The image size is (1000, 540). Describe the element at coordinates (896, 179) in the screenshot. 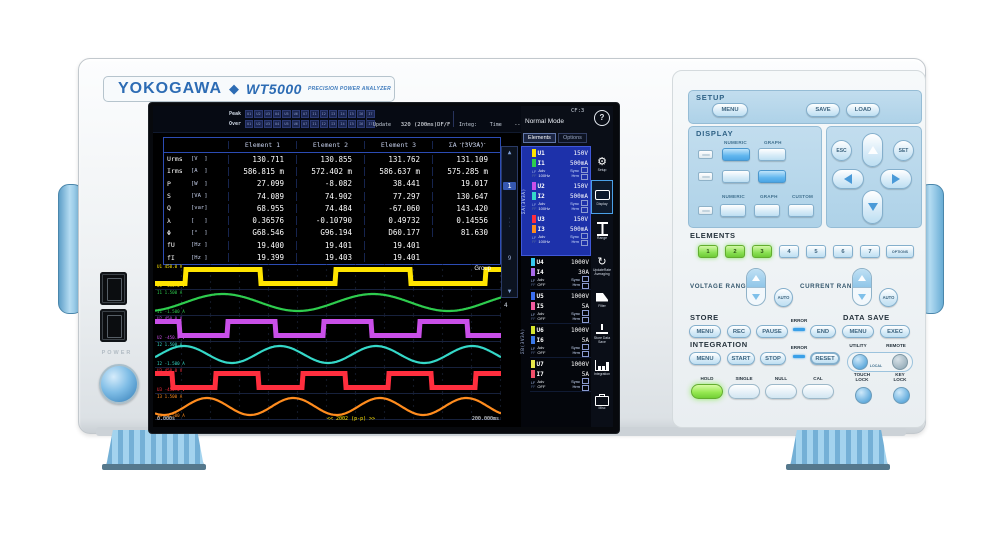

I see `nav-right-button` at that location.